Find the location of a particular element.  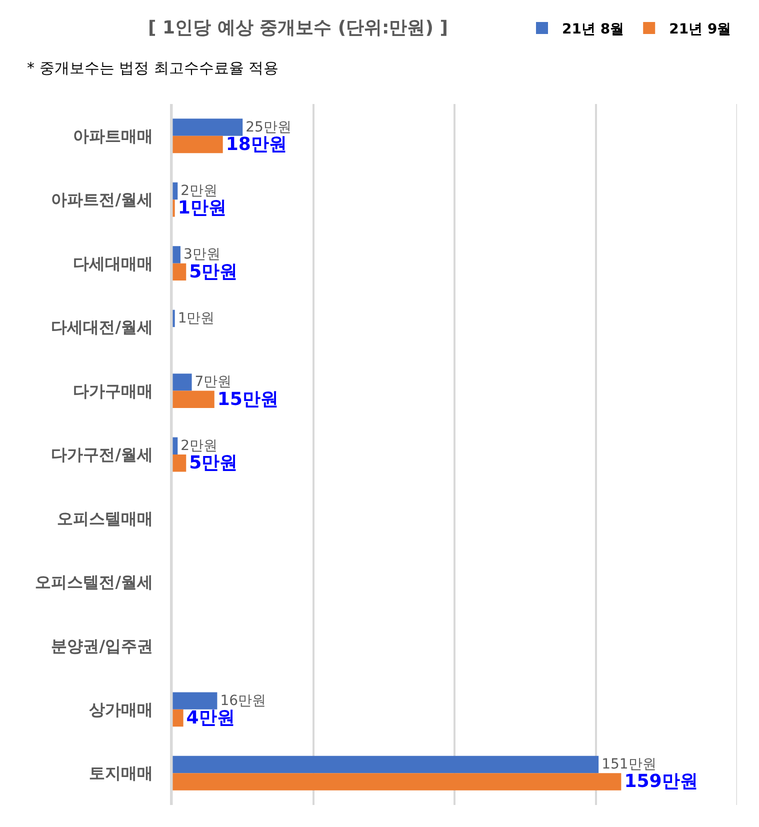

data-label: 151만원 is located at coordinates (629, 764).